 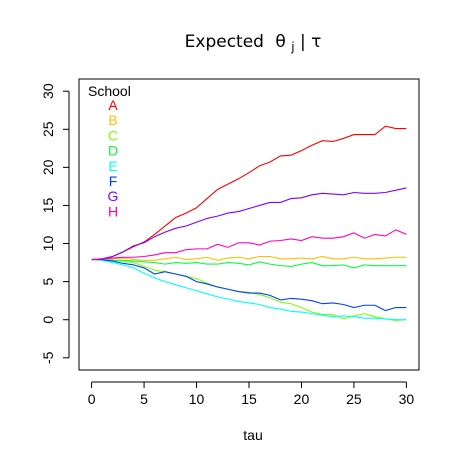 I want to click on chart-title: Expected θ j | τ, so click(x=253, y=44).